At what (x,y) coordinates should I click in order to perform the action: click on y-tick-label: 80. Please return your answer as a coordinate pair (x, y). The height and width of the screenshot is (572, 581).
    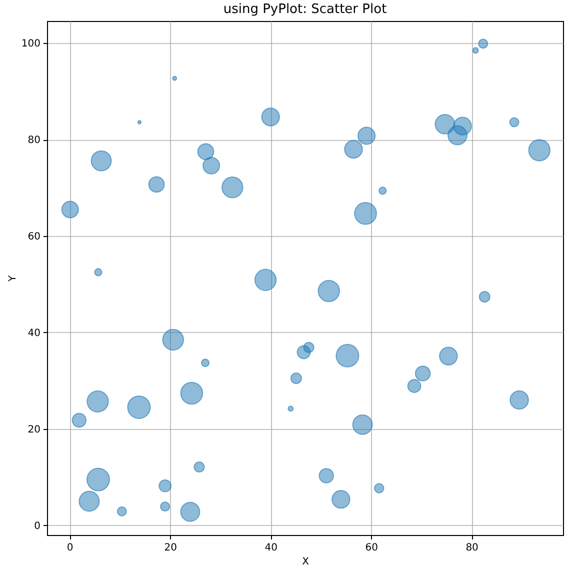
    Looking at the image, I should click on (34, 140).